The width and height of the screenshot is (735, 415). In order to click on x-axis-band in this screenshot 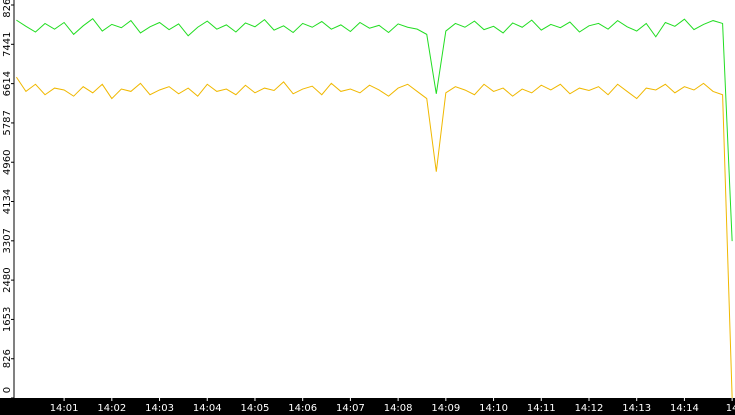, I will do `click(367, 406)`.